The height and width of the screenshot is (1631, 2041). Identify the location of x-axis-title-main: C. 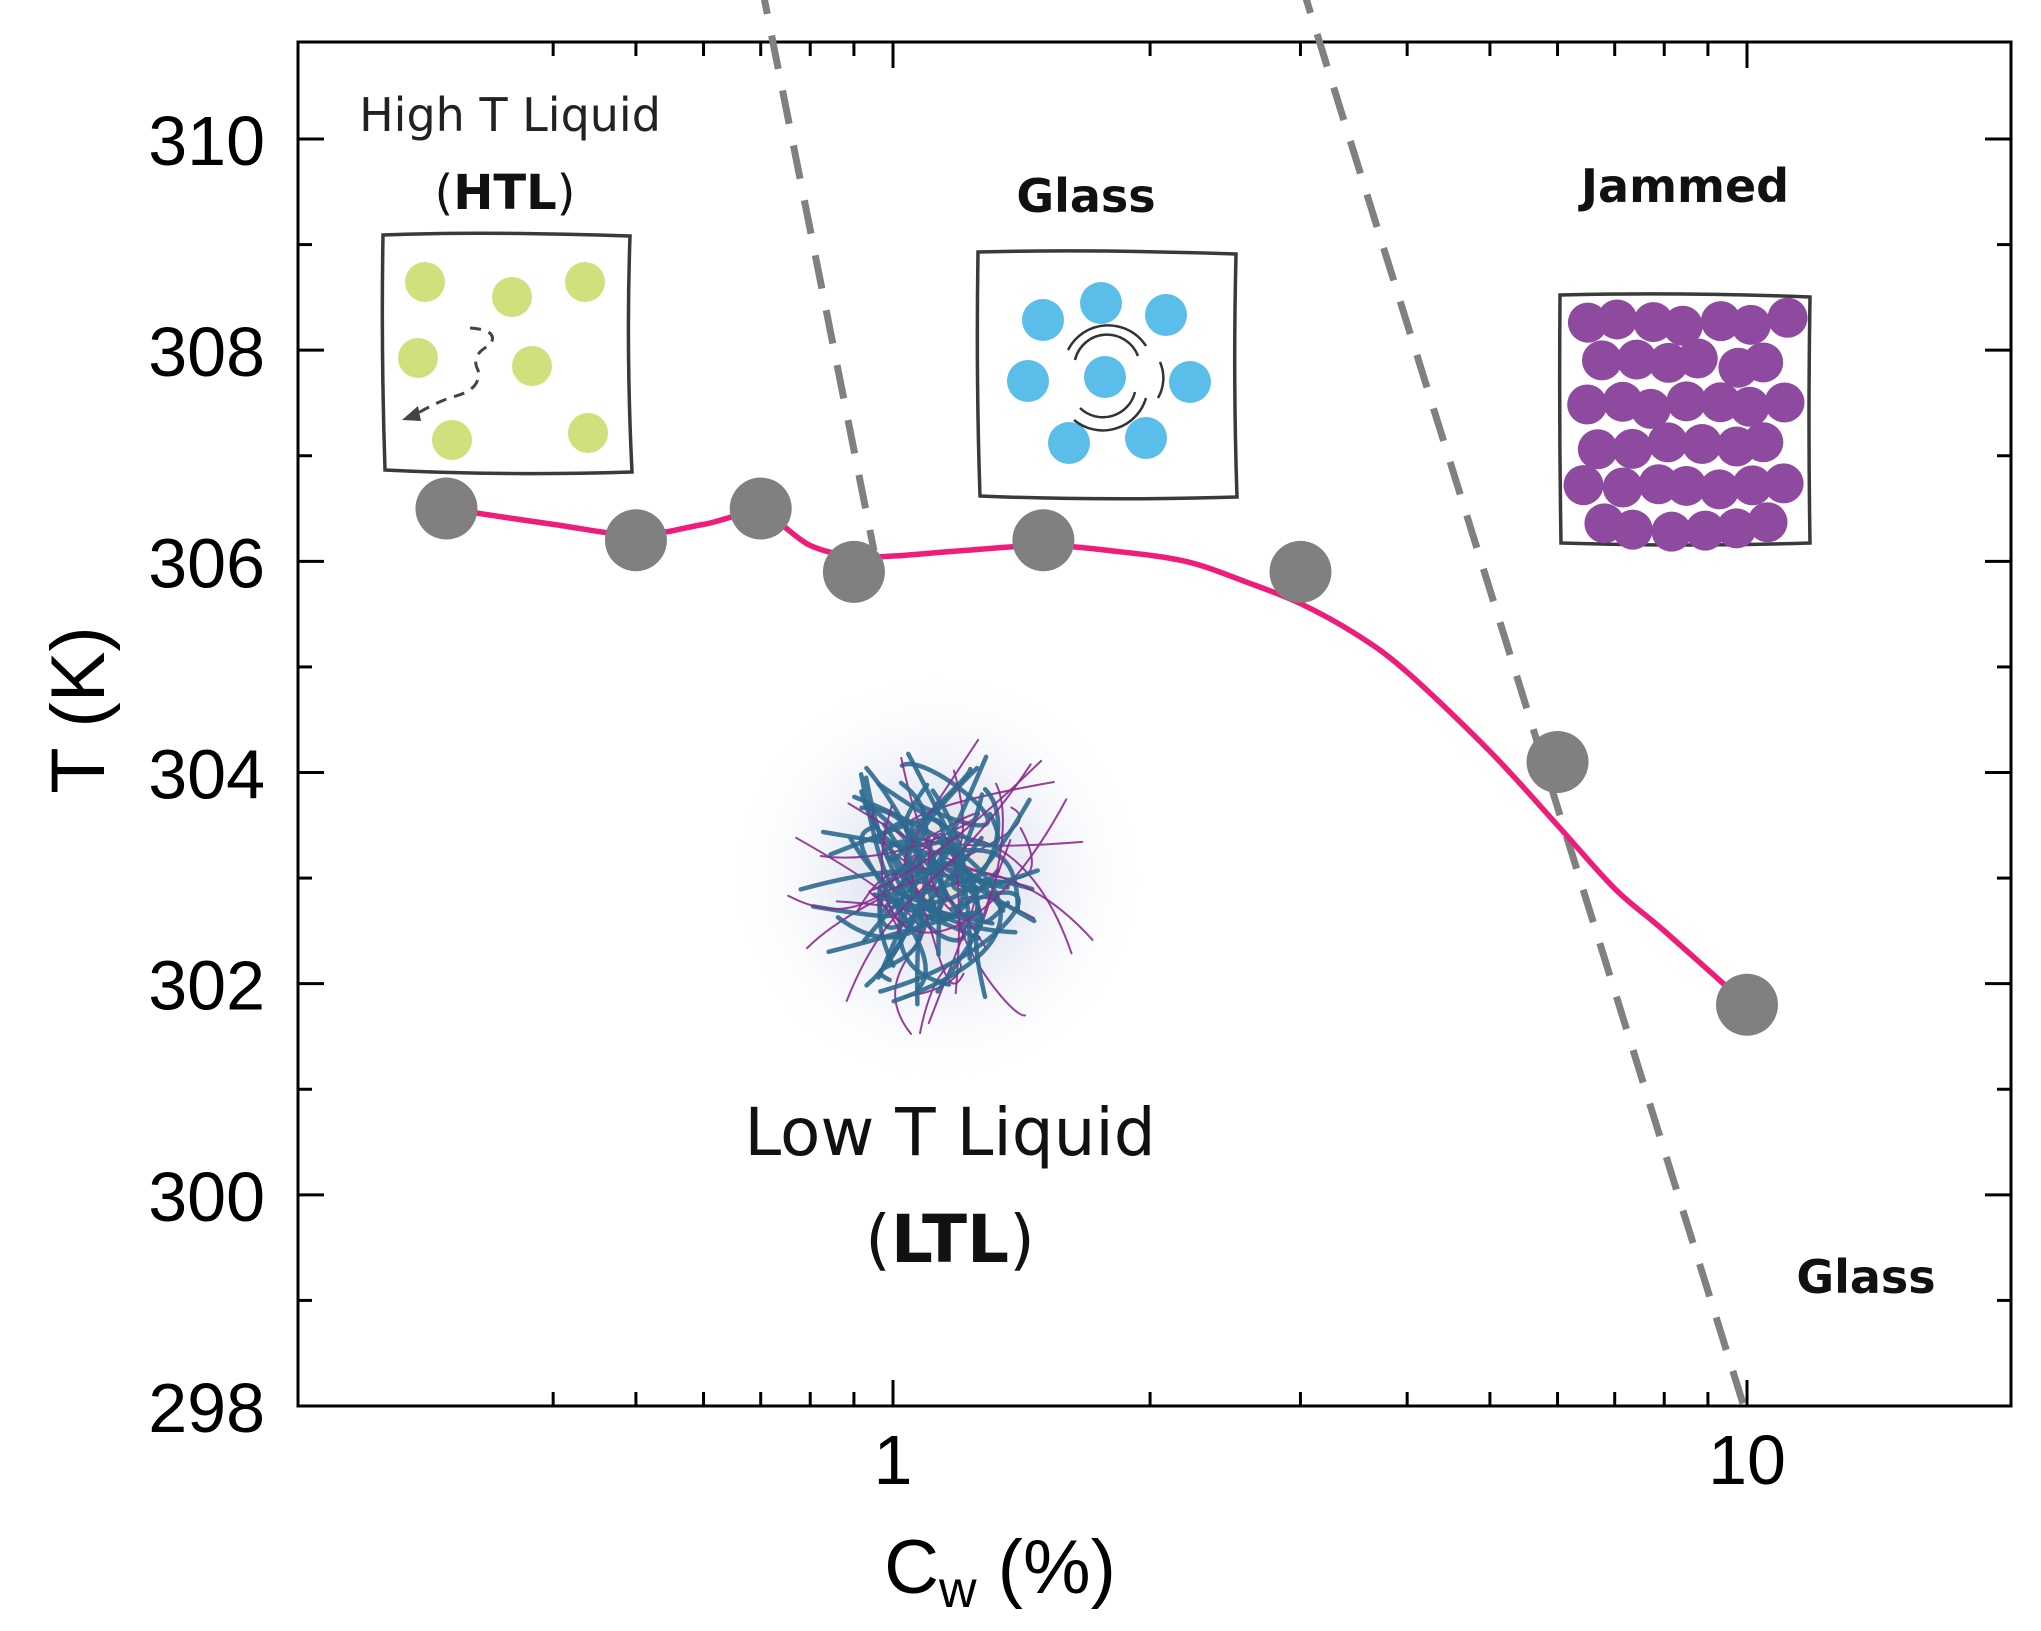
(911, 1567).